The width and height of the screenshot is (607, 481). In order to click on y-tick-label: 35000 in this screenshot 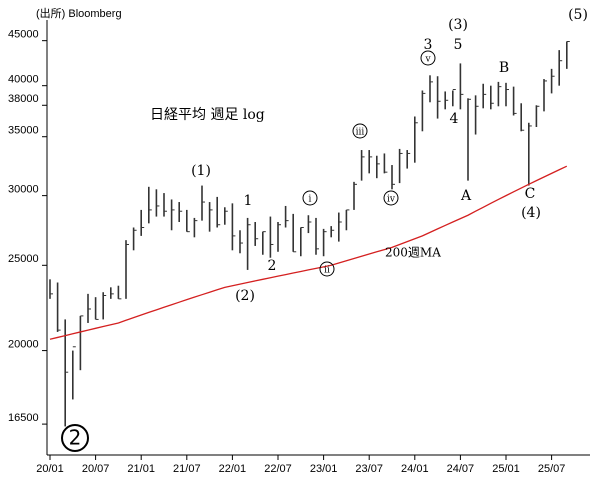, I will do `click(23, 131)`.